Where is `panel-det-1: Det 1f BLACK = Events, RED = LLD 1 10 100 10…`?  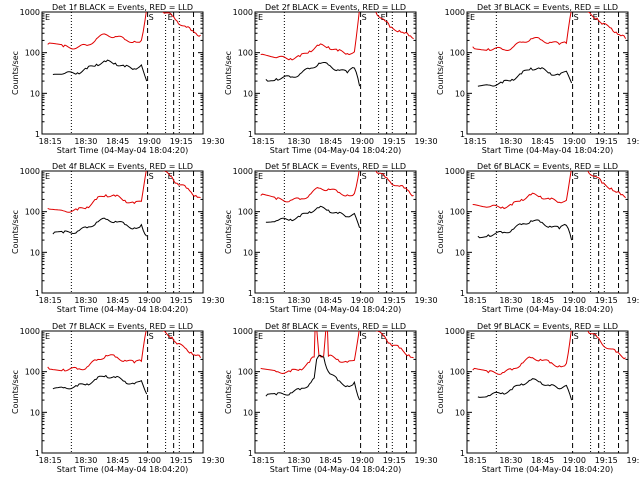 panel-det-1: Det 1f BLACK = Events, RED = LLD 1 10 100 10… is located at coordinates (118, 79).